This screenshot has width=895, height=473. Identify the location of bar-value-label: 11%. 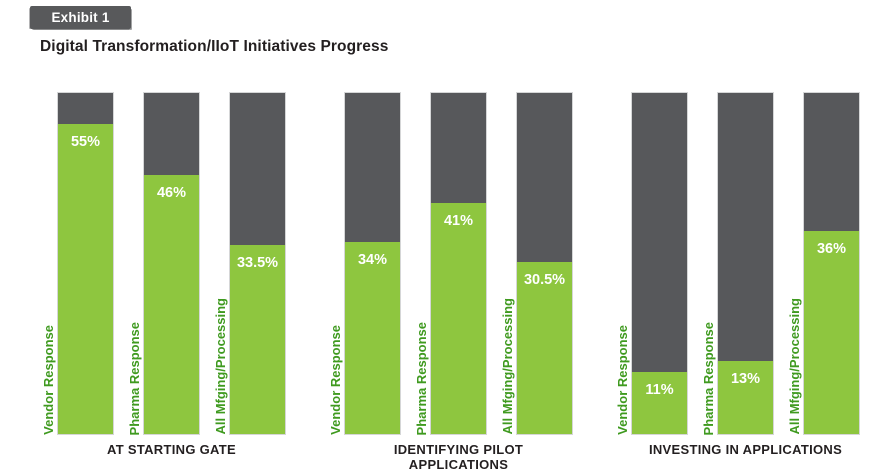
(659, 390).